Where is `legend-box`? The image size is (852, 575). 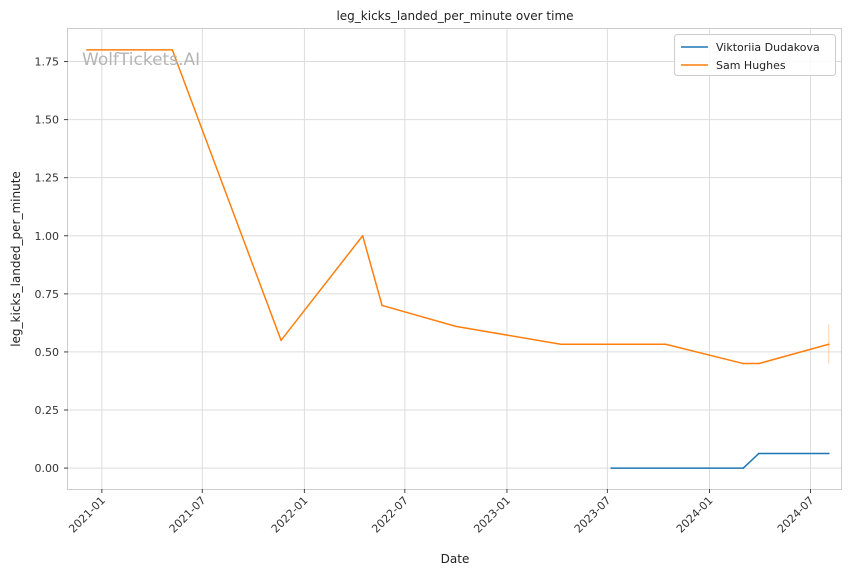
legend-box is located at coordinates (755, 55).